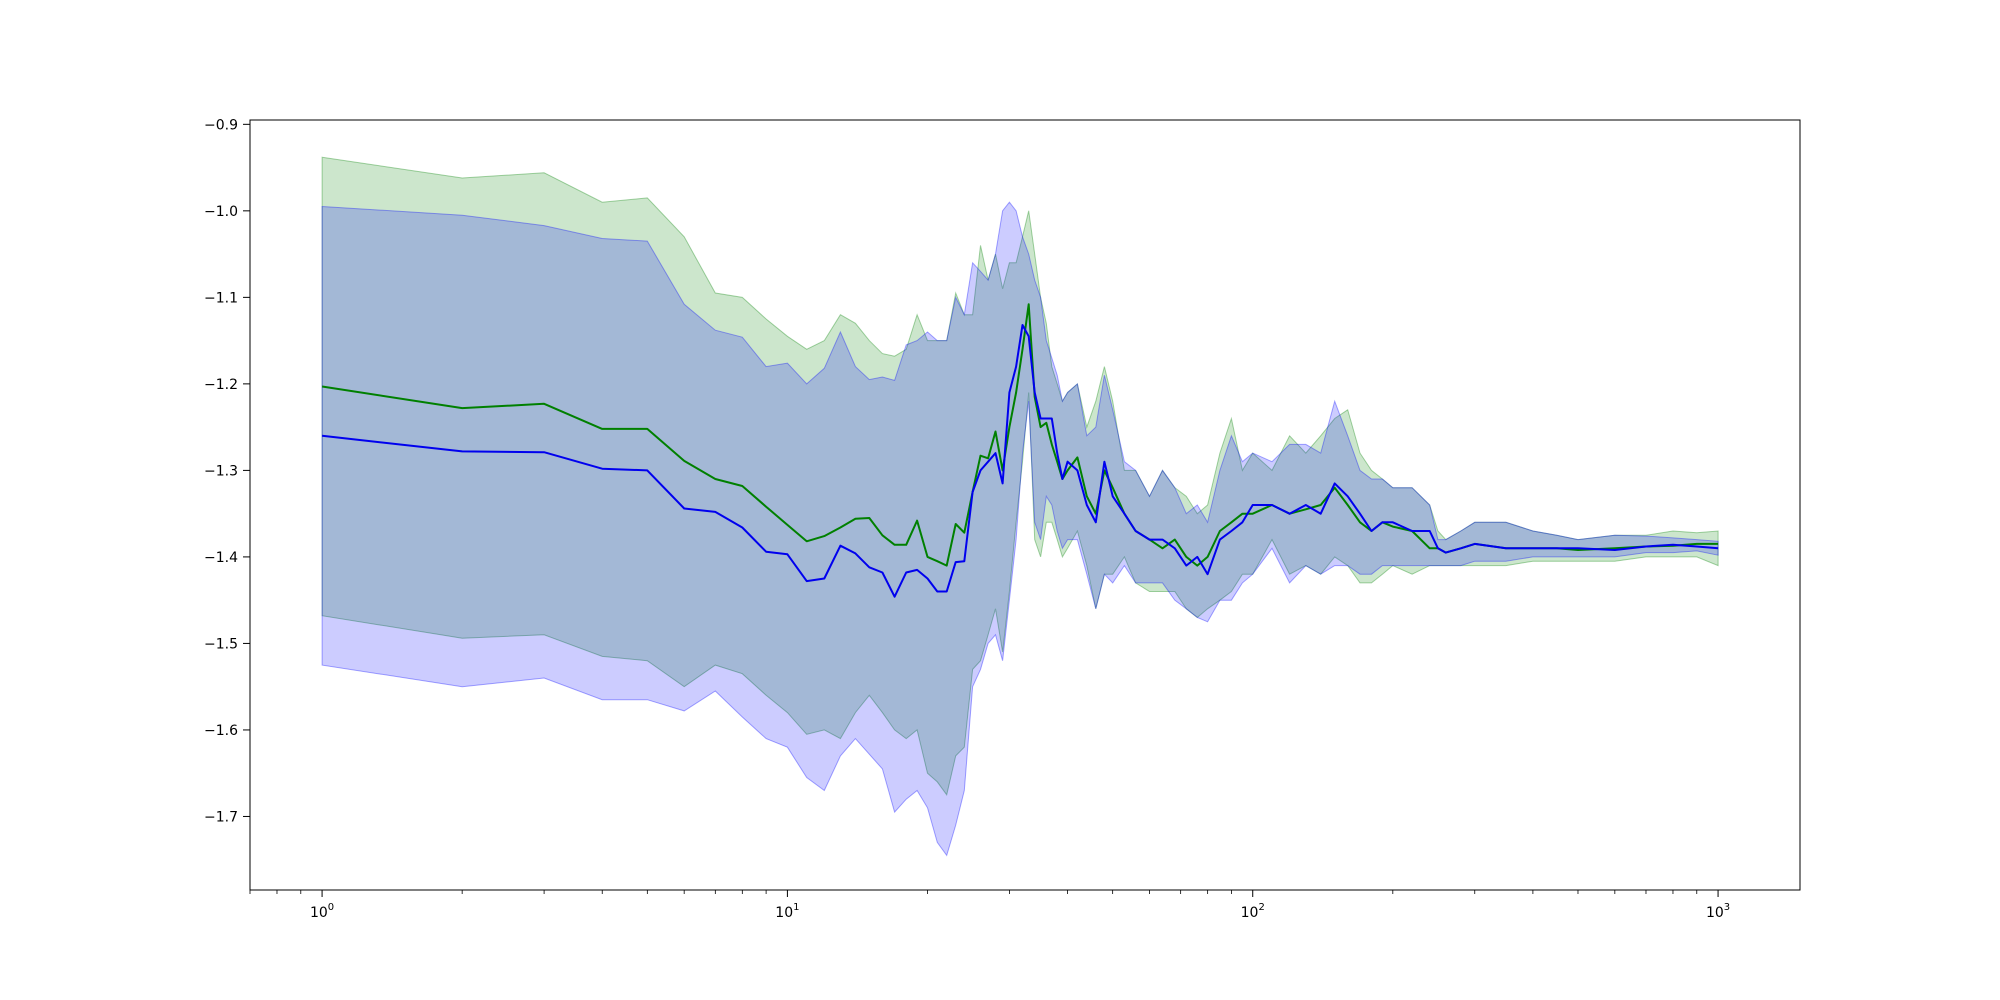  What do you see at coordinates (221, 644) in the screenshot?
I see `y-tick-label: −1.5` at bounding box center [221, 644].